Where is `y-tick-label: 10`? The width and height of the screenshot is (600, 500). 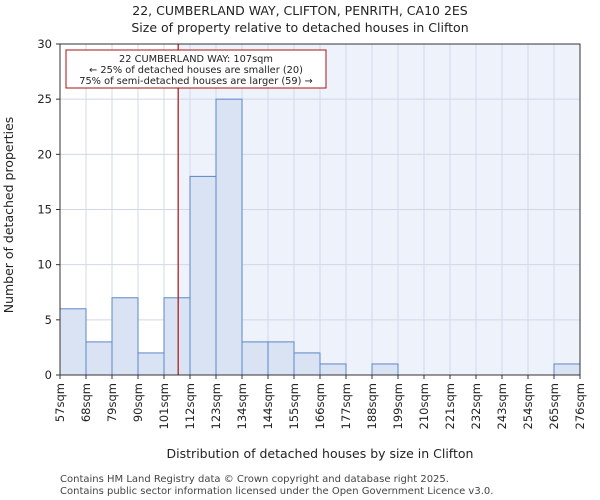
y-tick-label: 10 is located at coordinates (44, 265).